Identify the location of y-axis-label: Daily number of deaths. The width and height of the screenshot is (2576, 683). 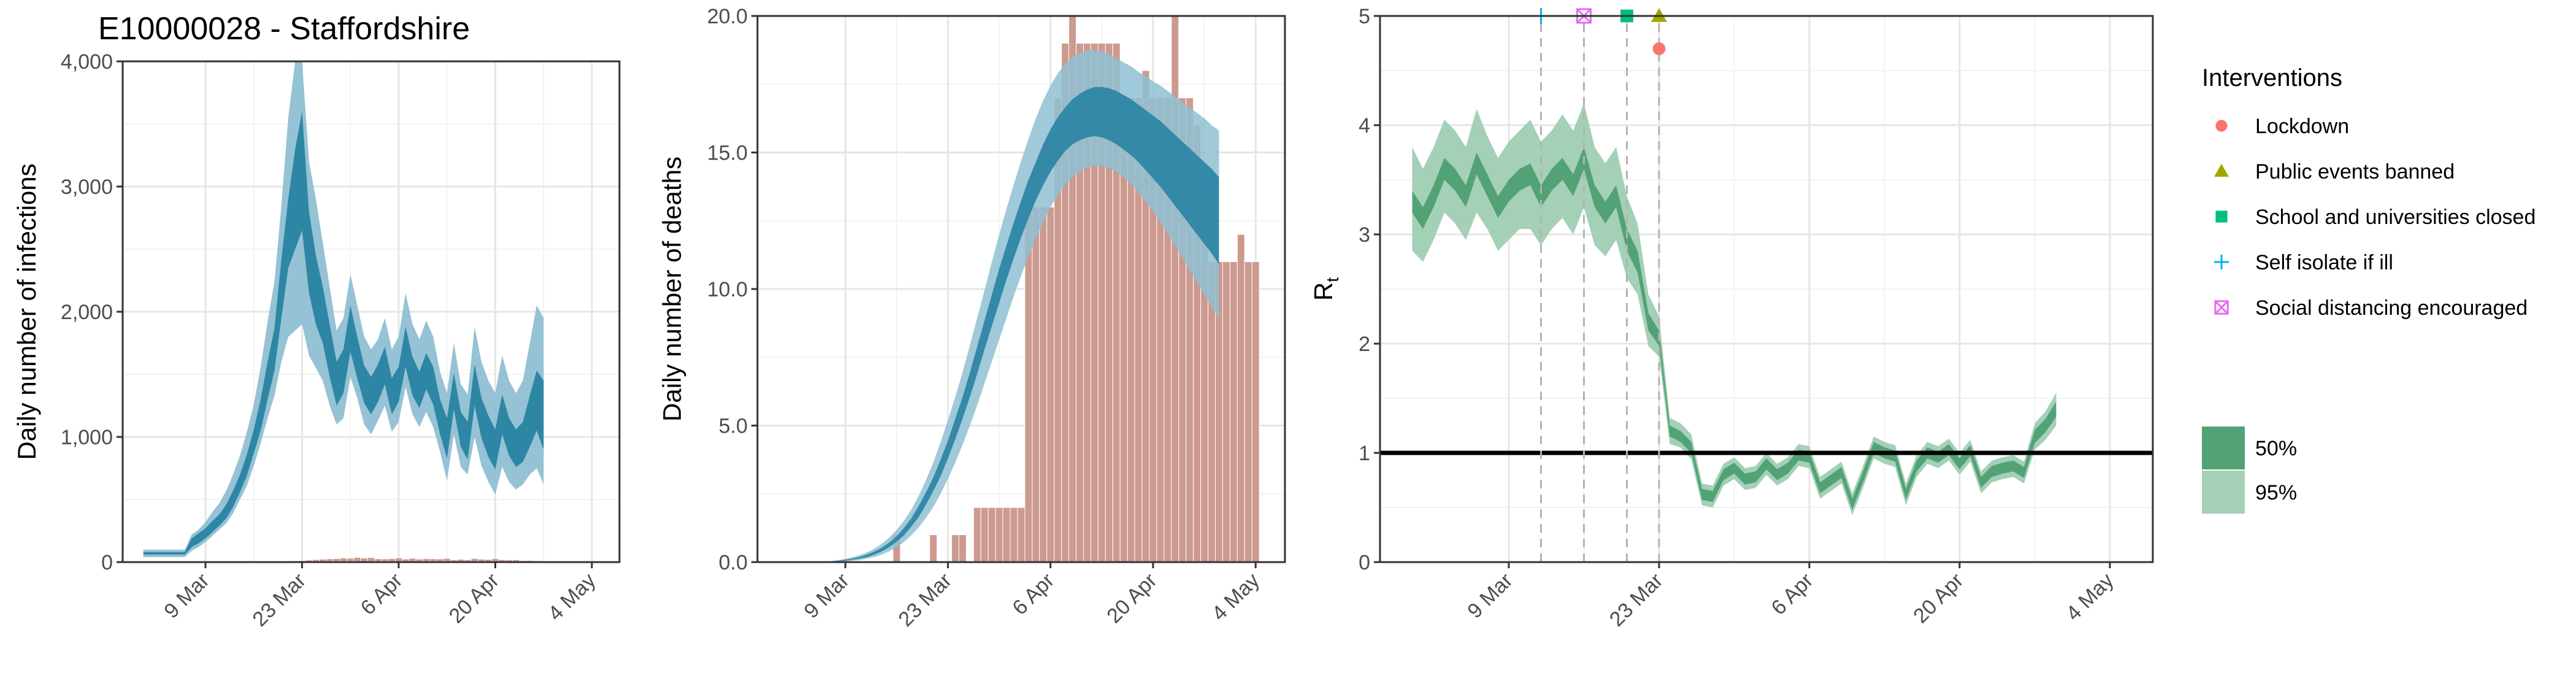
(671, 289).